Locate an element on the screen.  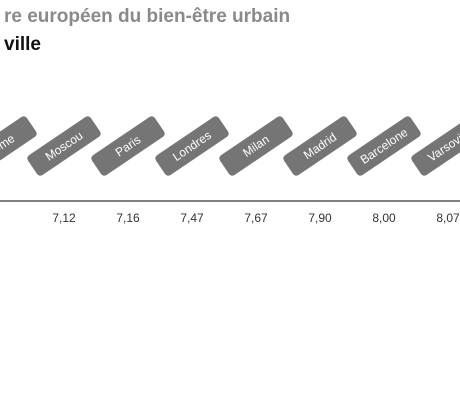
city-value-moscou: 7,12 is located at coordinates (64, 218).